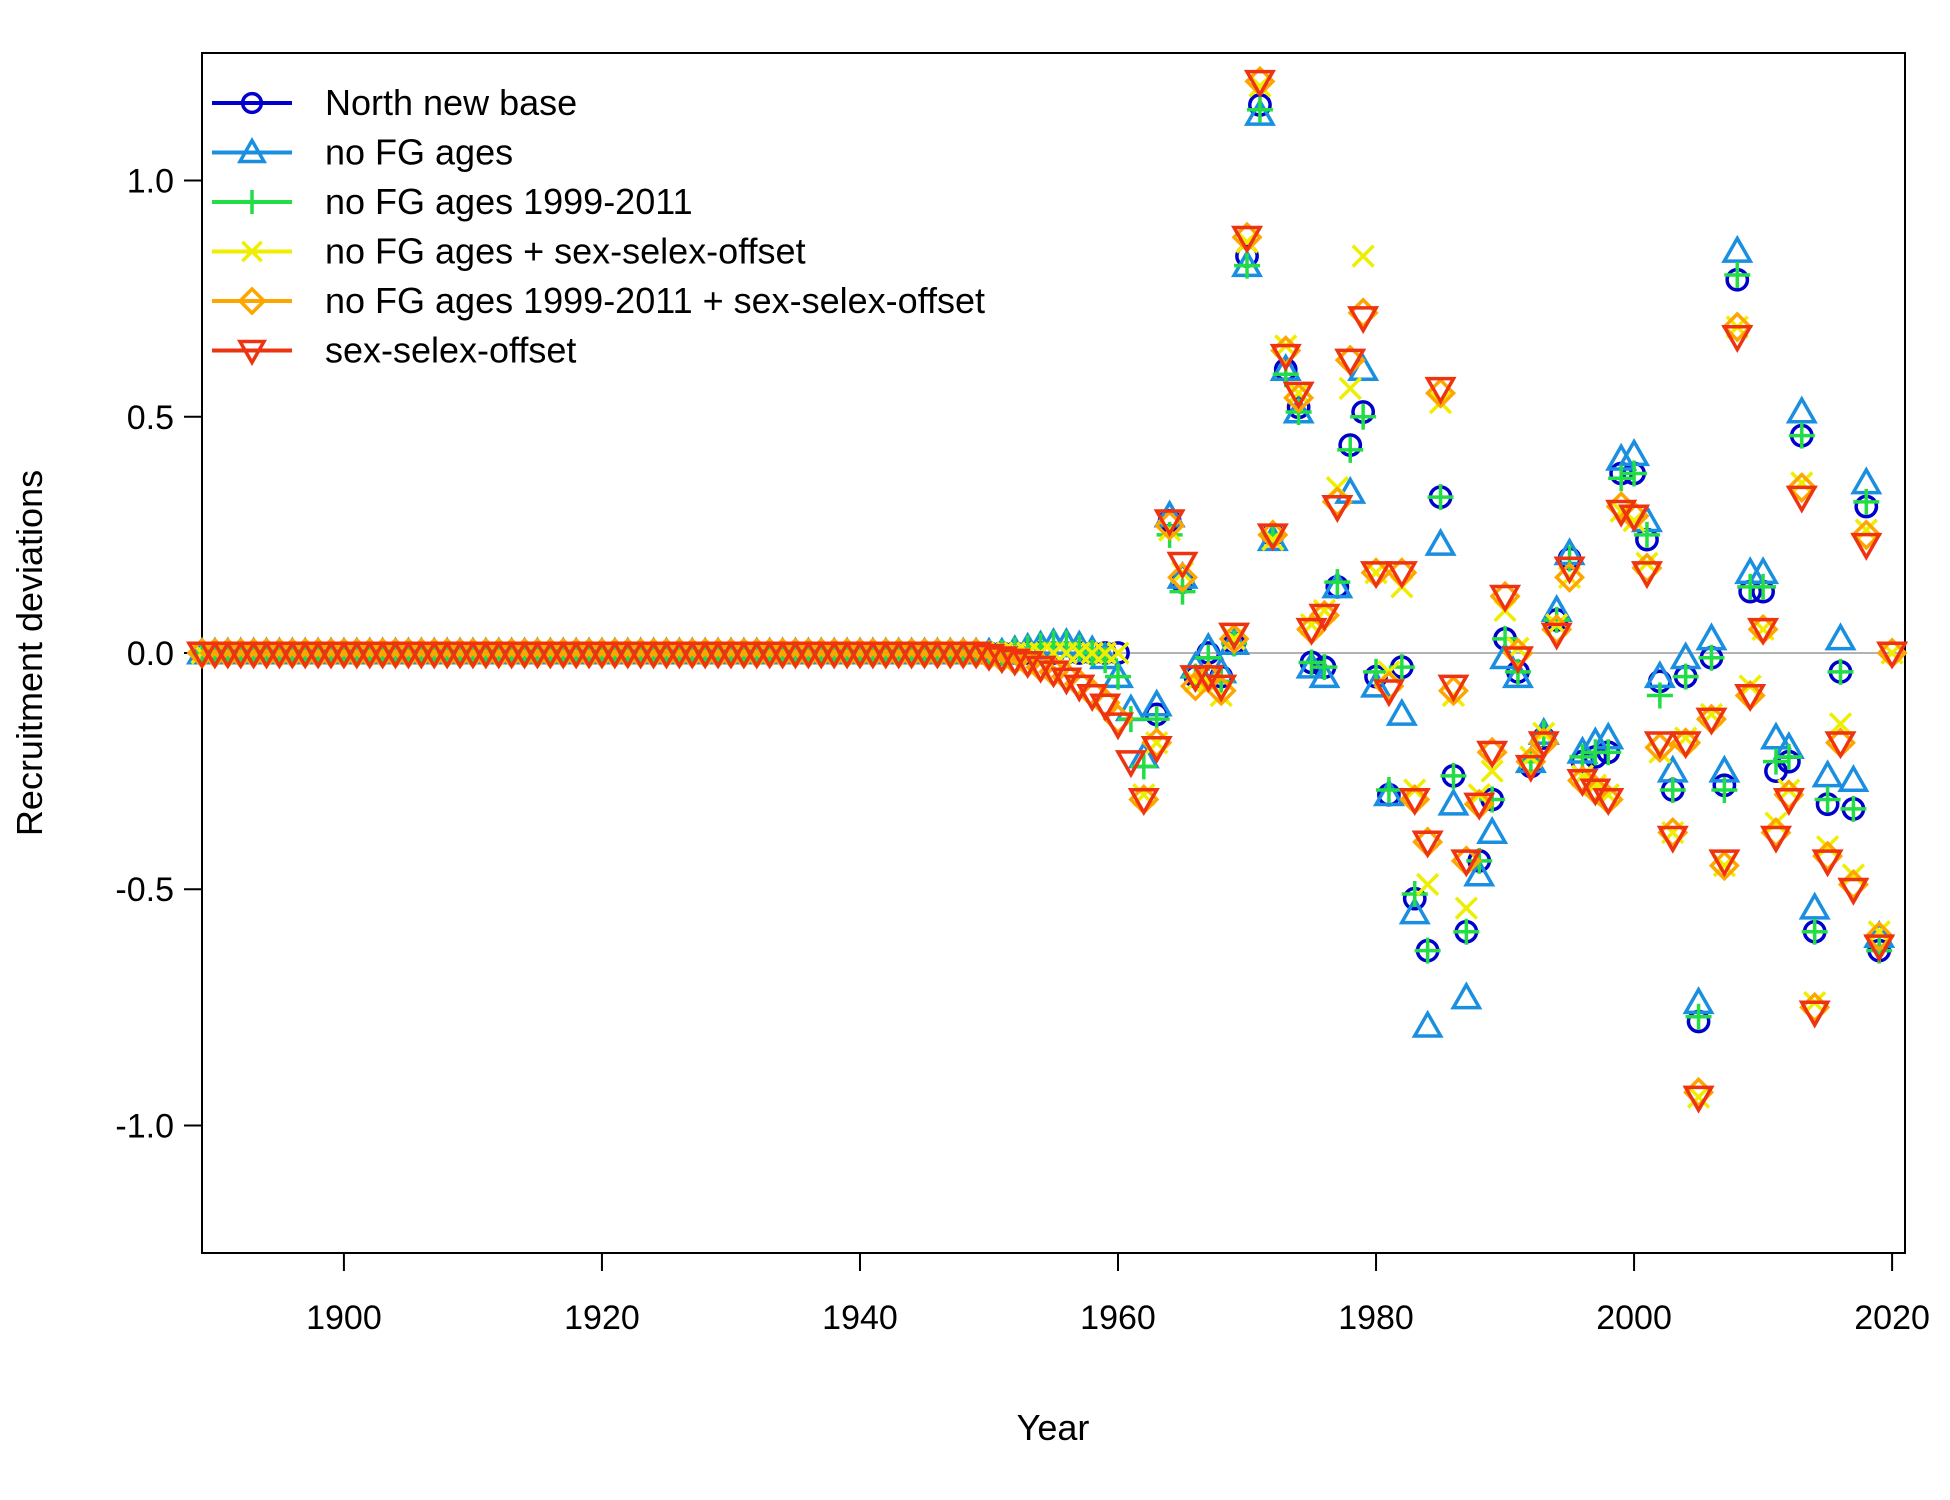  What do you see at coordinates (602, 1318) in the screenshot?
I see `x-tick-label: 1920` at bounding box center [602, 1318].